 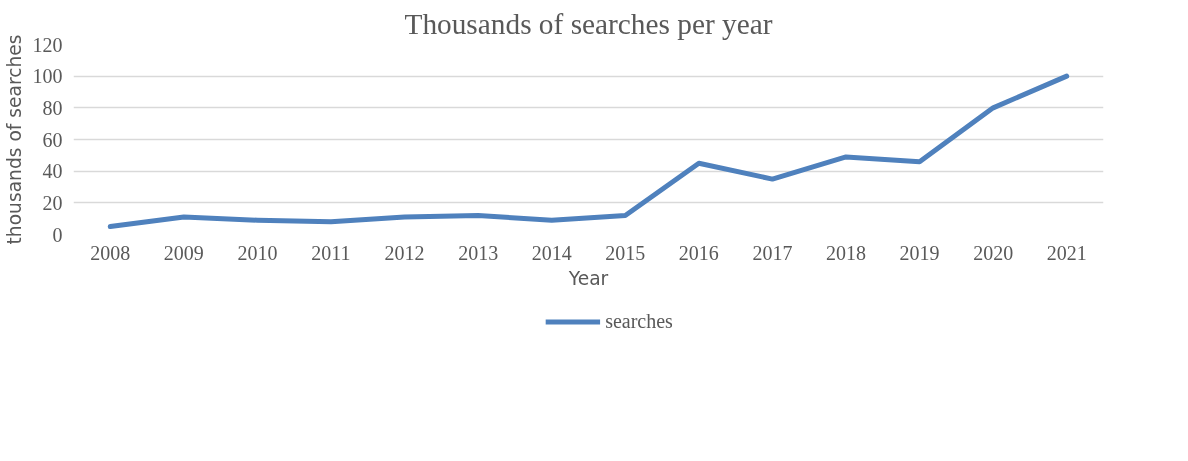 I want to click on x-tick-label: 2008, so click(x=110, y=252).